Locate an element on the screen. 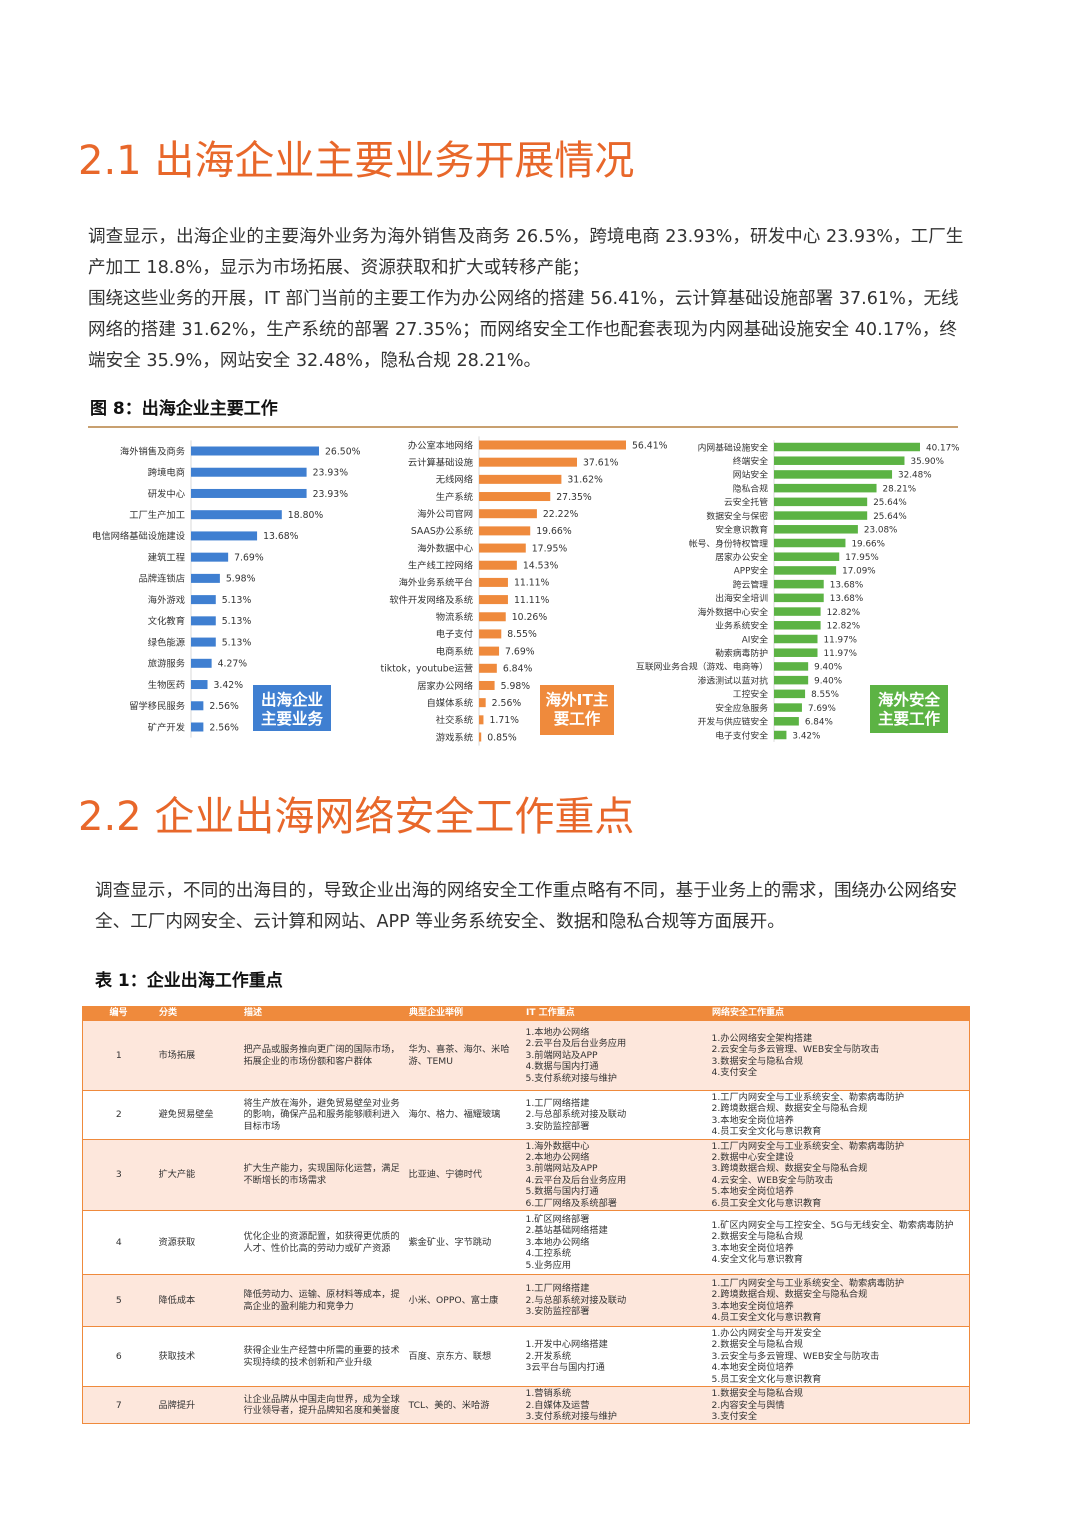  row-examples: 海尔、格力、福耀玻璃 is located at coordinates (463, 1115).